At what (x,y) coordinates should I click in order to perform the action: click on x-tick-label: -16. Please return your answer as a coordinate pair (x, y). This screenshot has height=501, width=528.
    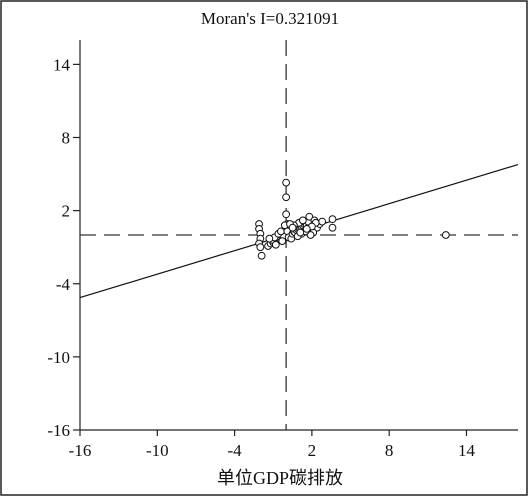
    Looking at the image, I should click on (80, 450).